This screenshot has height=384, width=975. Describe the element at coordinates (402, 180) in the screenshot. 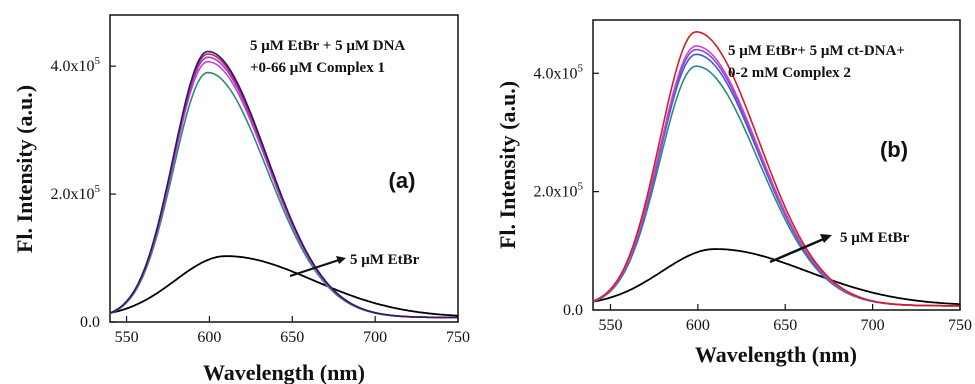

I see `panel-label-a: (a)` at that location.